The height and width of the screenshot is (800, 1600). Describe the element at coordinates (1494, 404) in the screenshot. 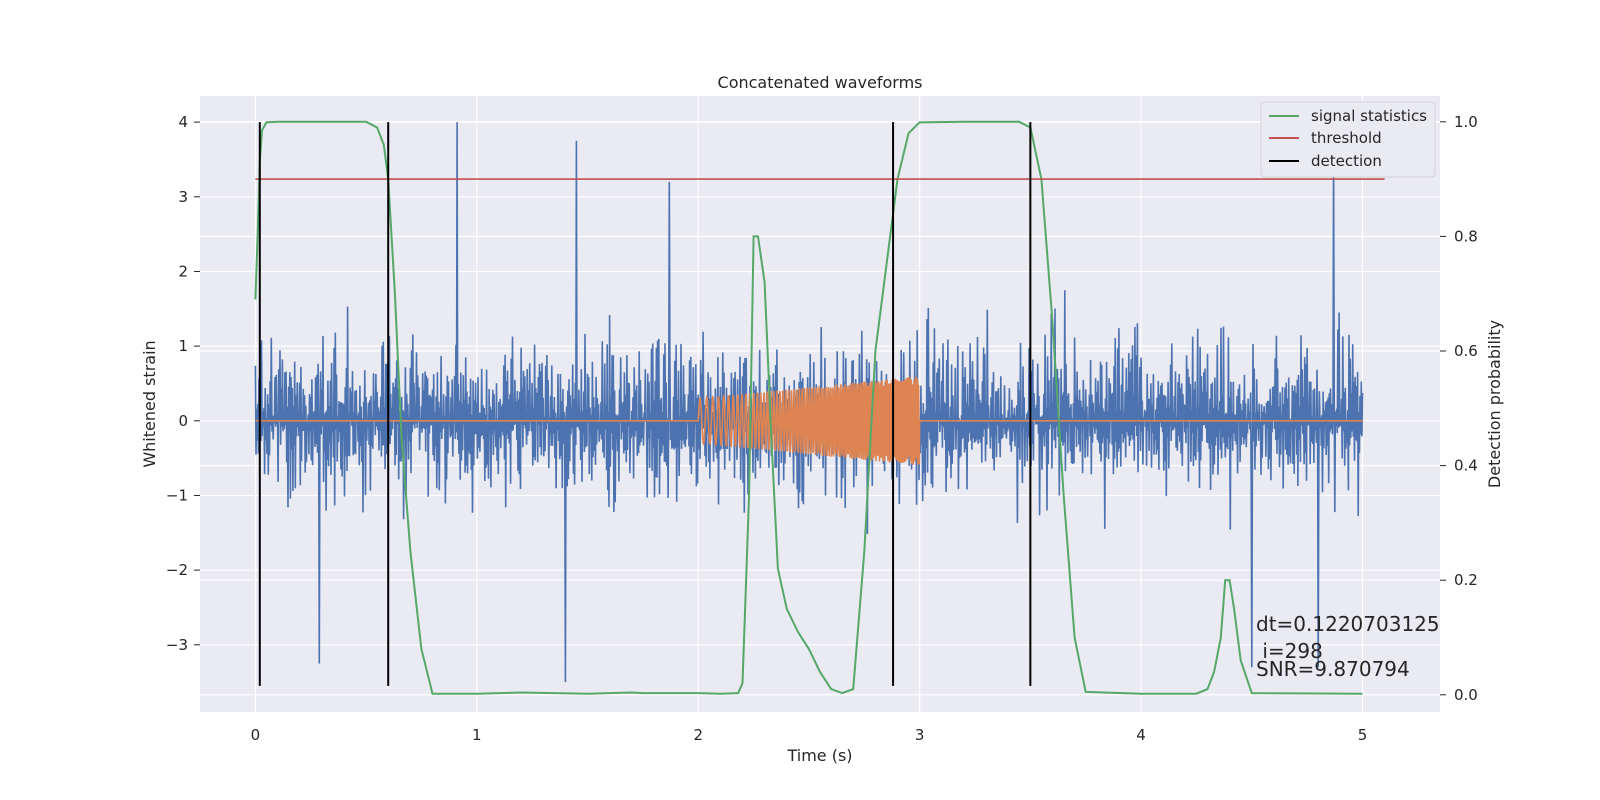

I see `y-axis-label-right: Detection probability` at that location.